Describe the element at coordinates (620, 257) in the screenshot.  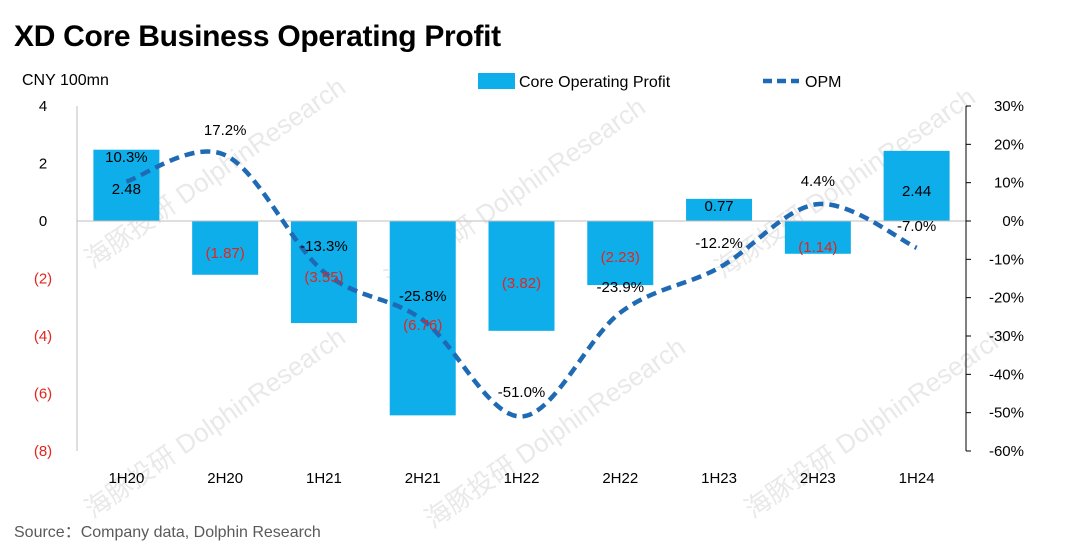
I see `bar-value-label: (2.23)` at that location.